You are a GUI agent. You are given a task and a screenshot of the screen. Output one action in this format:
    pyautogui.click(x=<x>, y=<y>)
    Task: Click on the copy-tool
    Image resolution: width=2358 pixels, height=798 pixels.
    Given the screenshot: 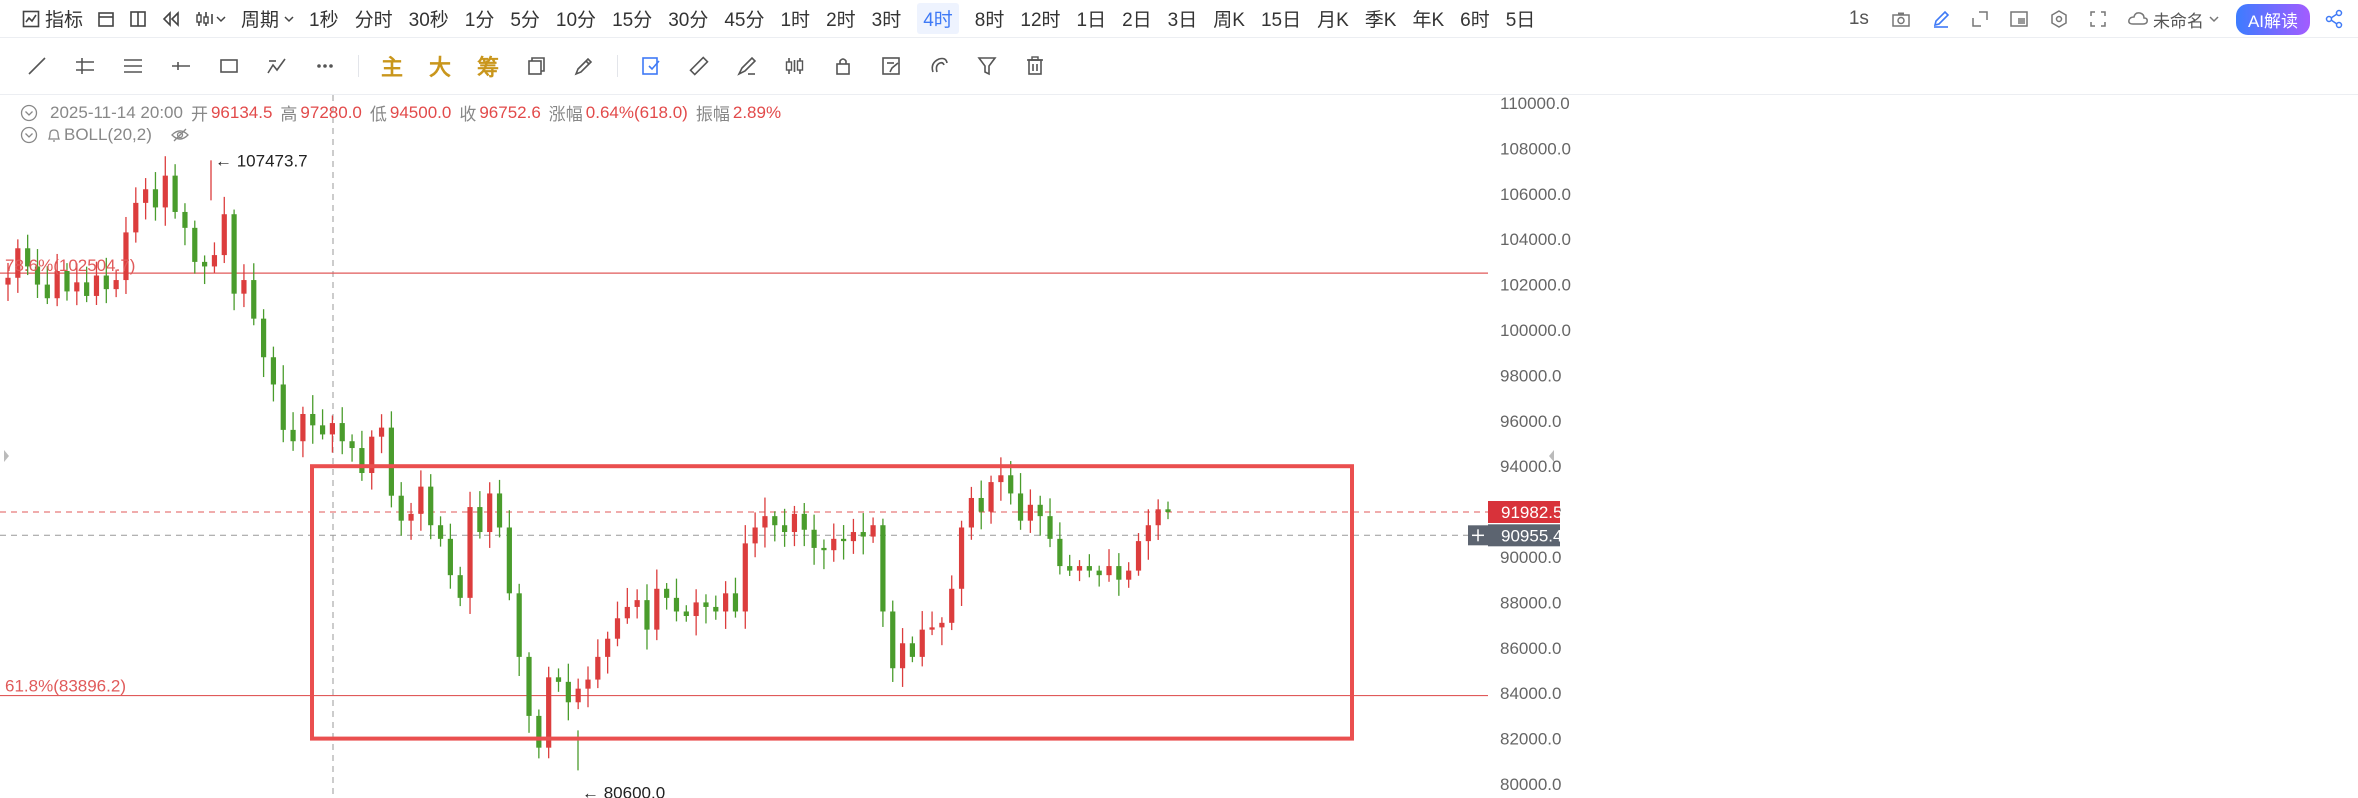 What is the action you would take?
    pyautogui.click(x=536, y=66)
    